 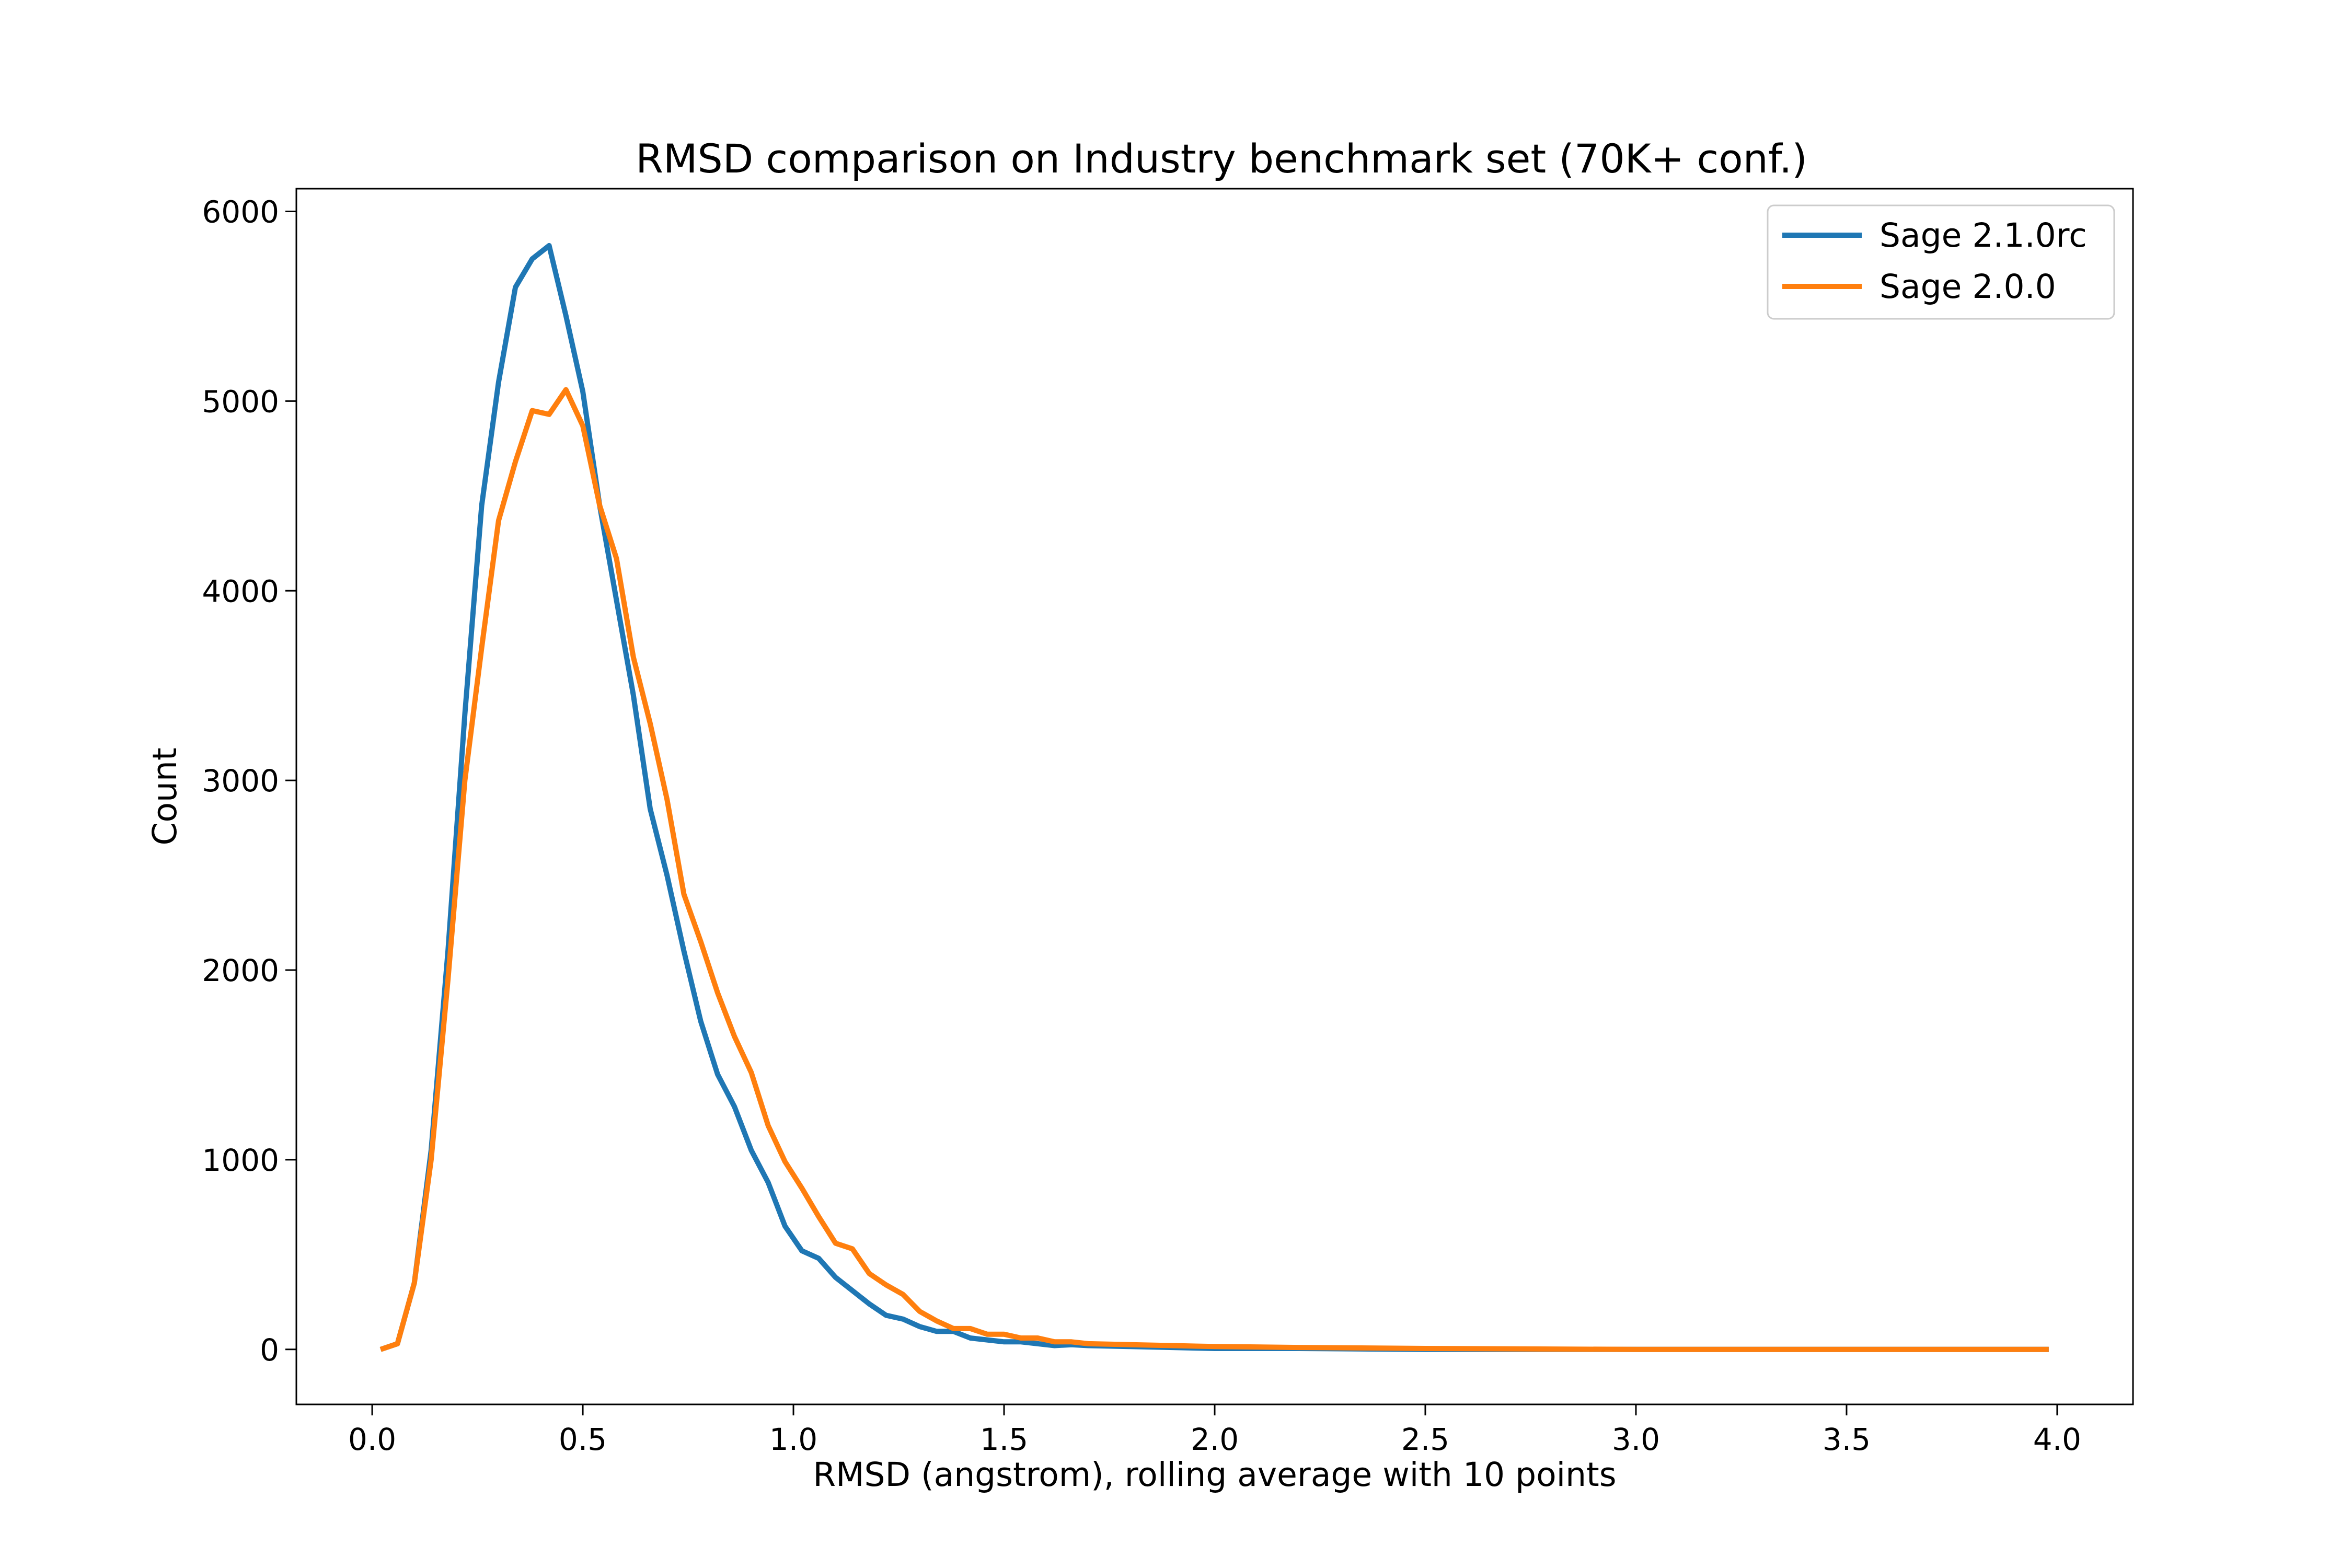 I want to click on legend: Sage 2.1.0rc Sage 2.0.0, so click(x=1941, y=262).